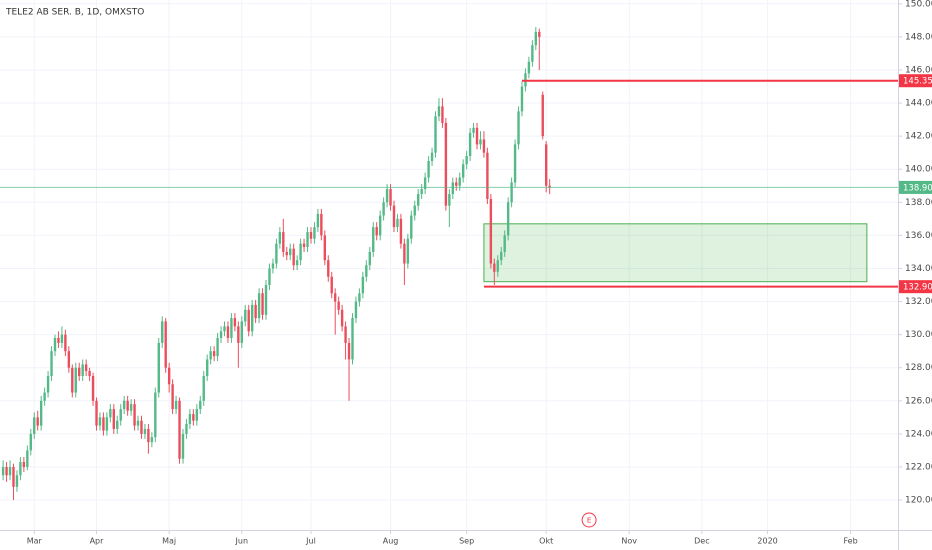 The width and height of the screenshot is (932, 550). Describe the element at coordinates (767, 541) in the screenshot. I see `x-tick-label: 2020` at that location.